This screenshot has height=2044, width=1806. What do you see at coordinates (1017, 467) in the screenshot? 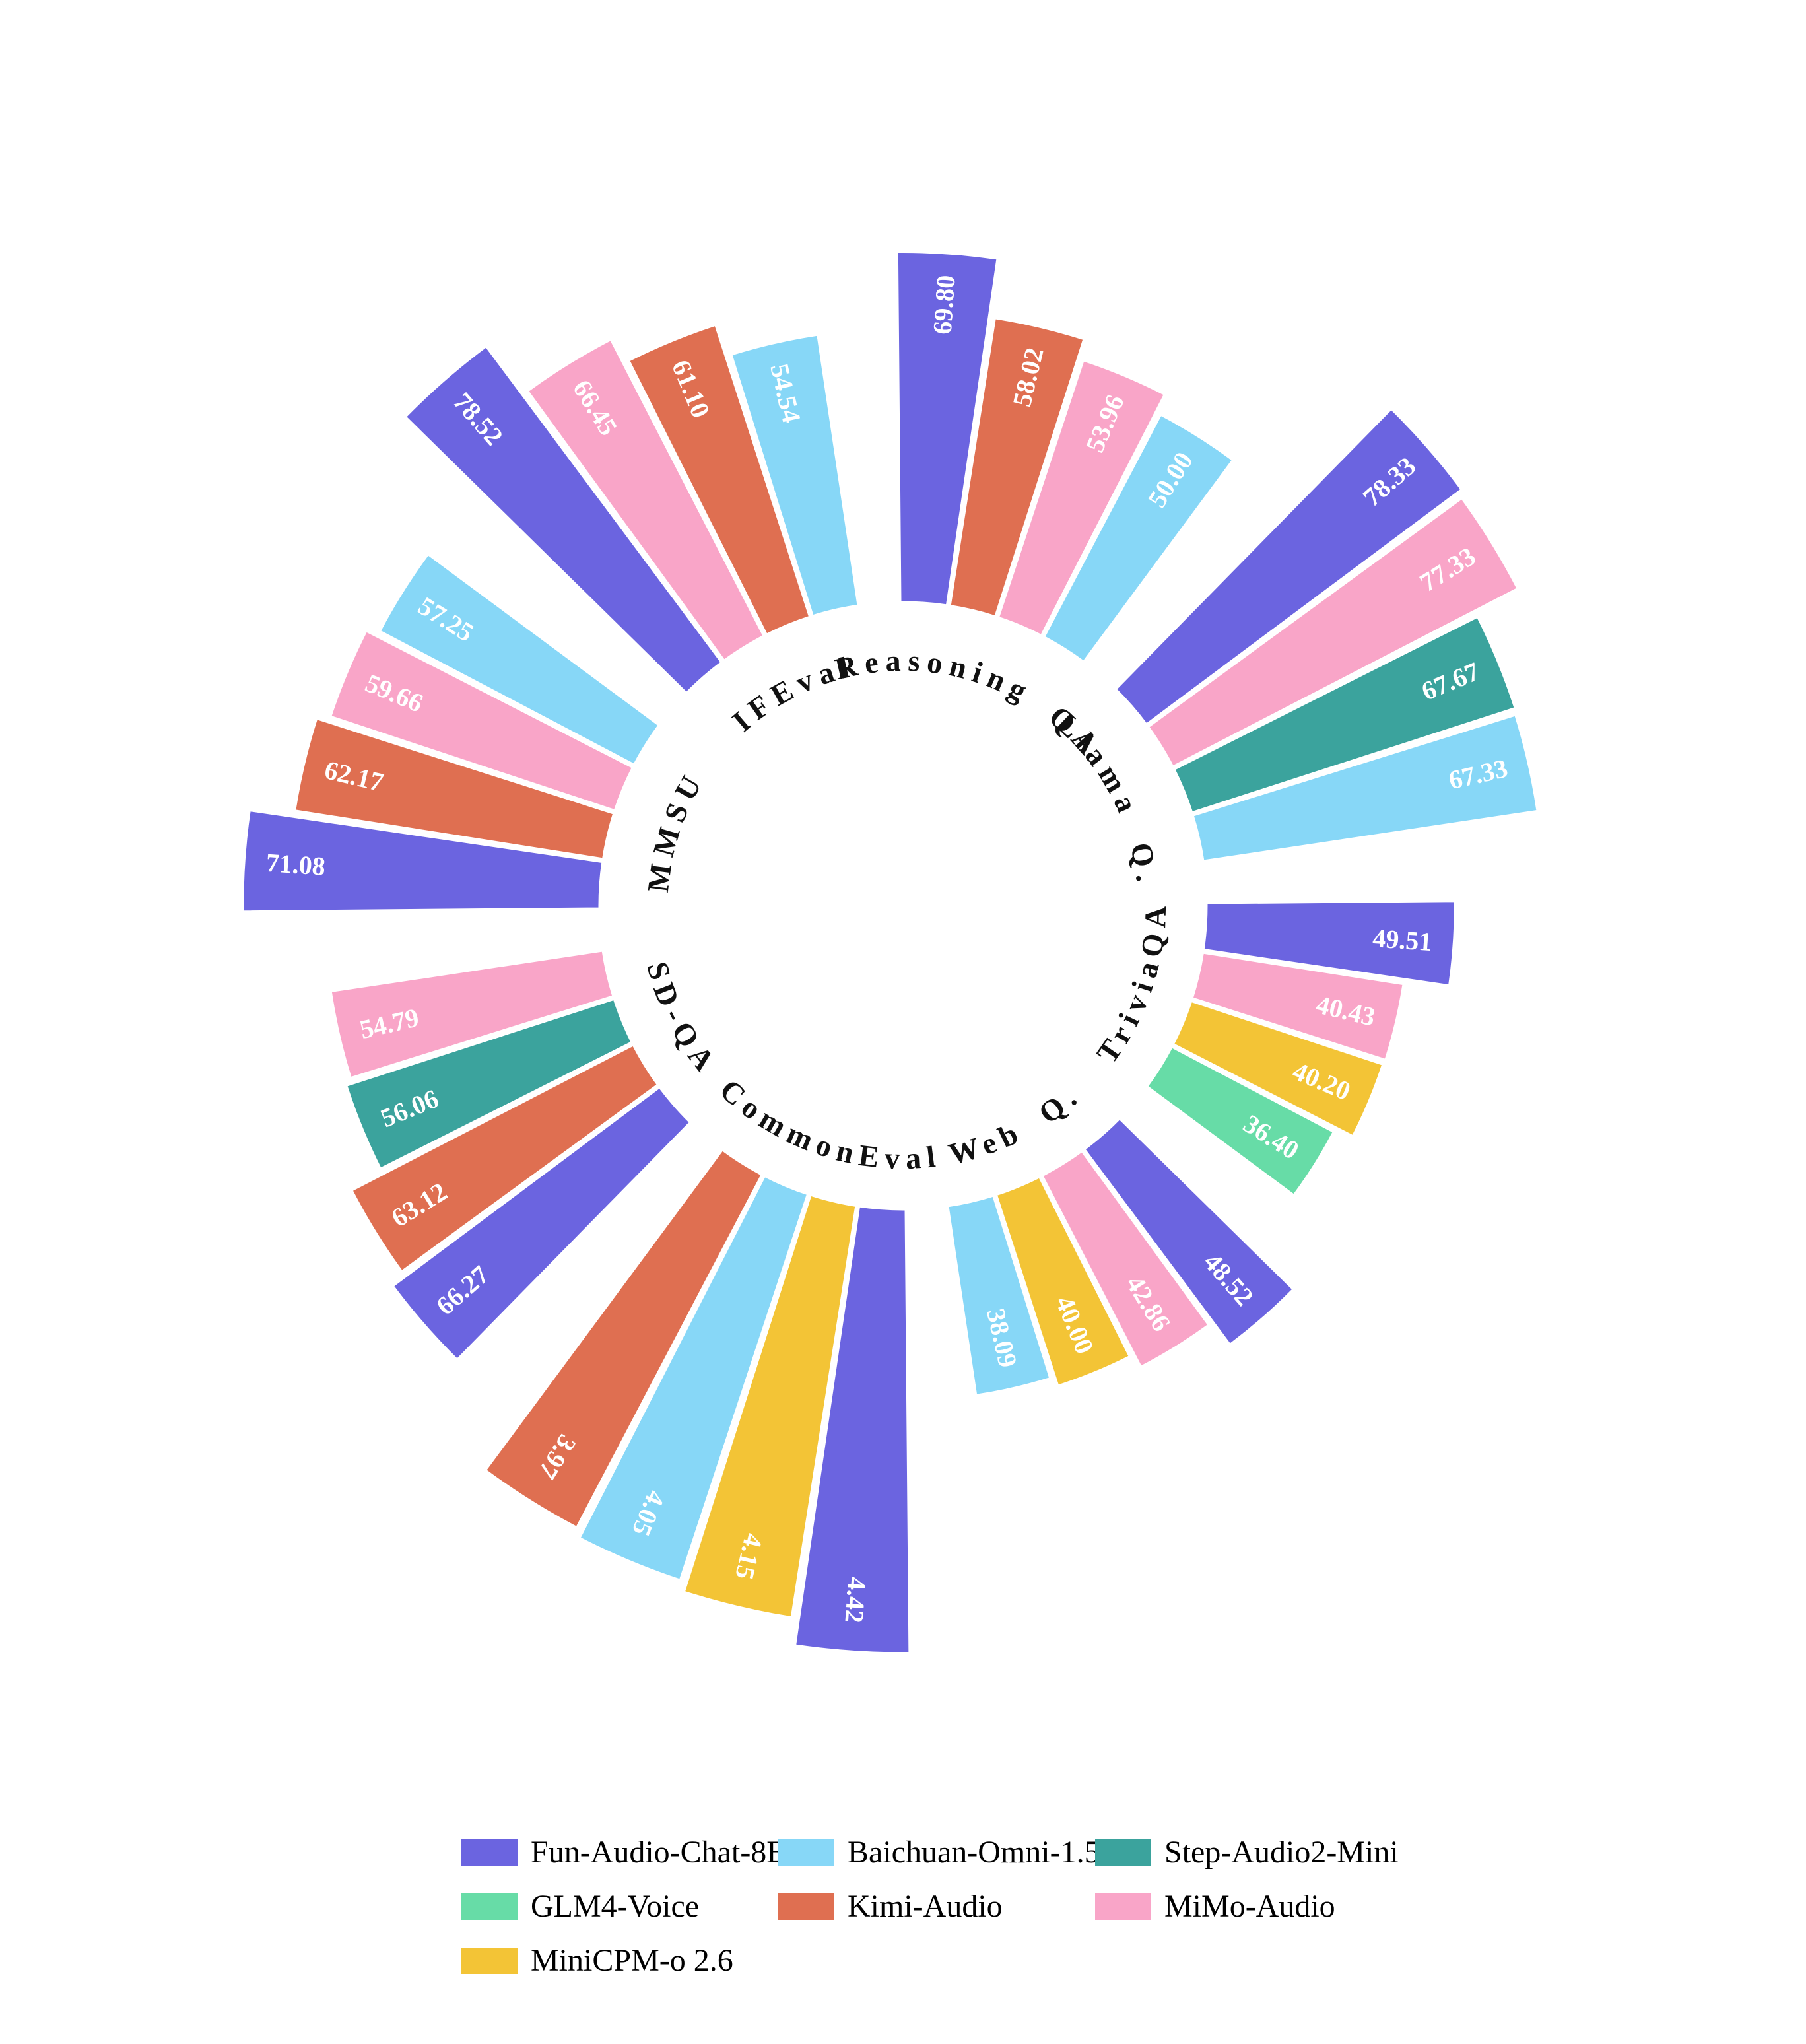
I see `bar-reasoning-qa-kimi-audio` at bounding box center [1017, 467].